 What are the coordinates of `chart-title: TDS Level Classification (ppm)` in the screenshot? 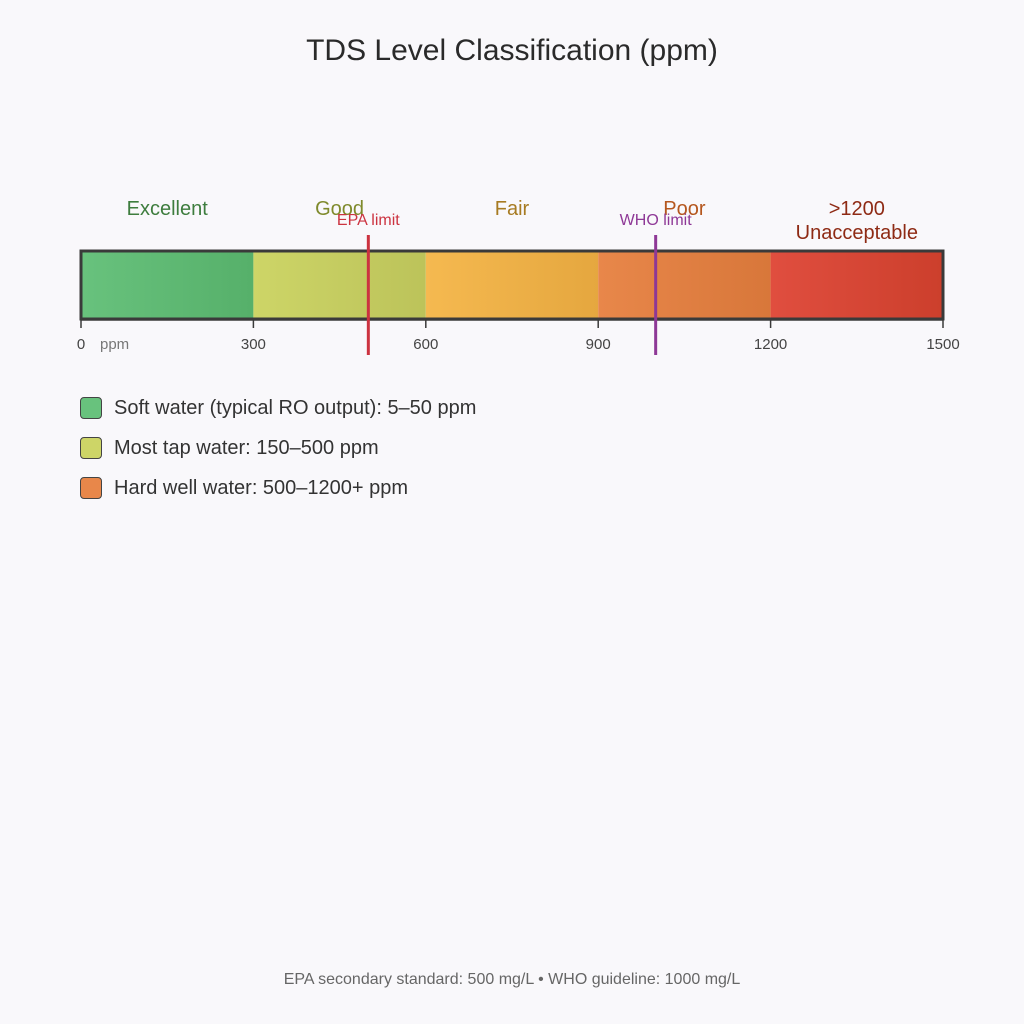 It's located at (512, 50).